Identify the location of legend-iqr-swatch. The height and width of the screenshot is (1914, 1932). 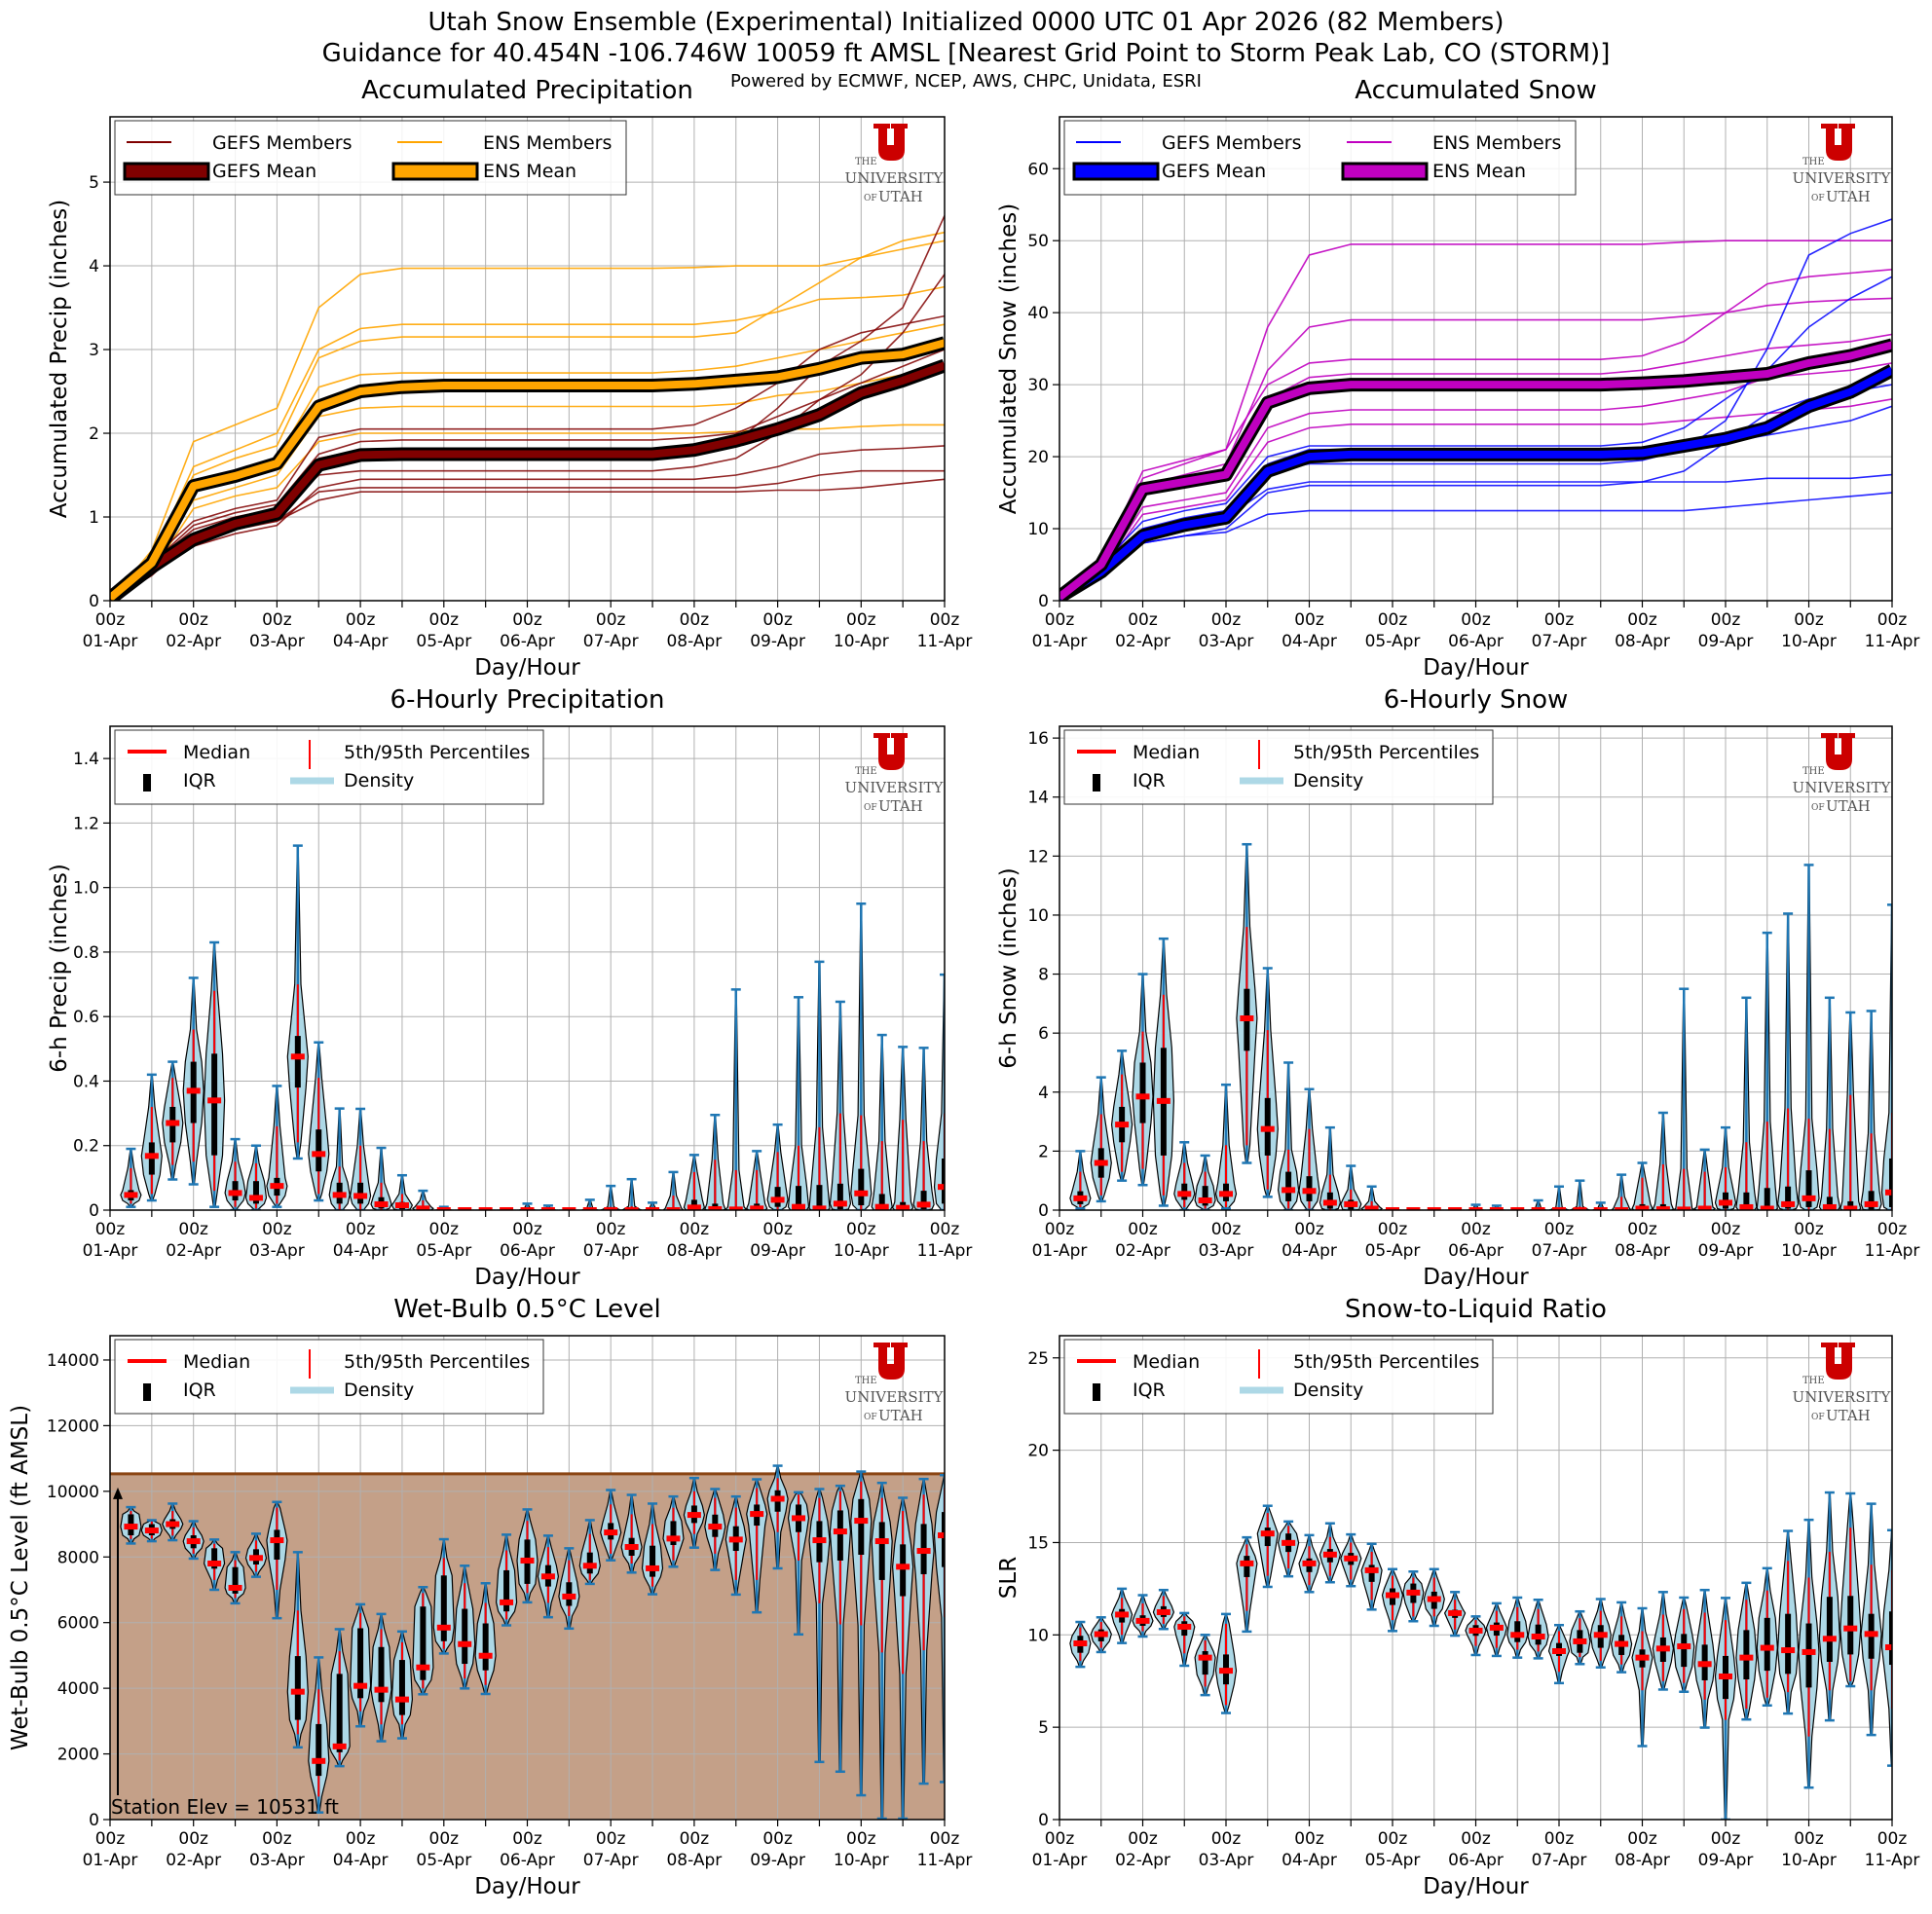
(1096, 1392).